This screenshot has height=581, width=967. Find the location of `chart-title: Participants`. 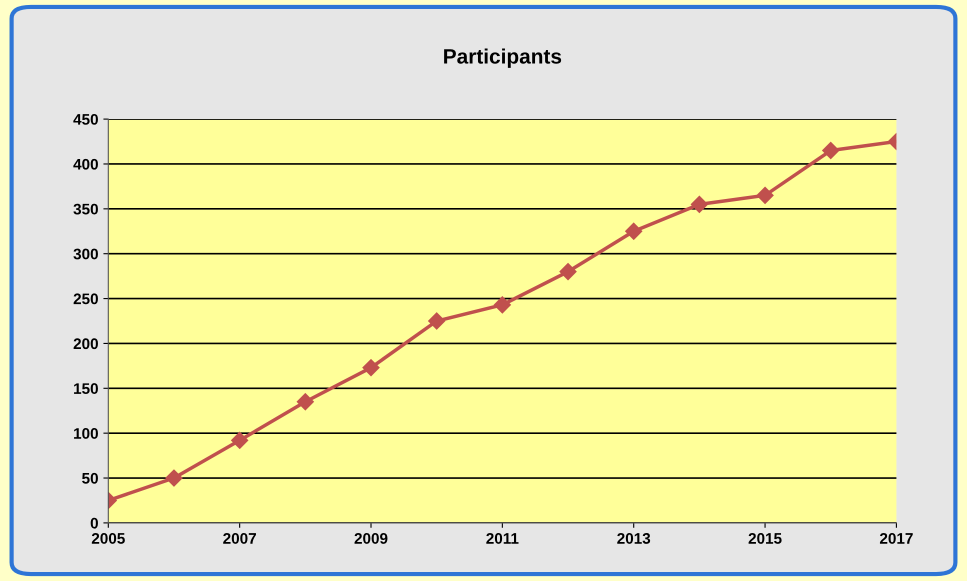

chart-title: Participants is located at coordinates (503, 58).